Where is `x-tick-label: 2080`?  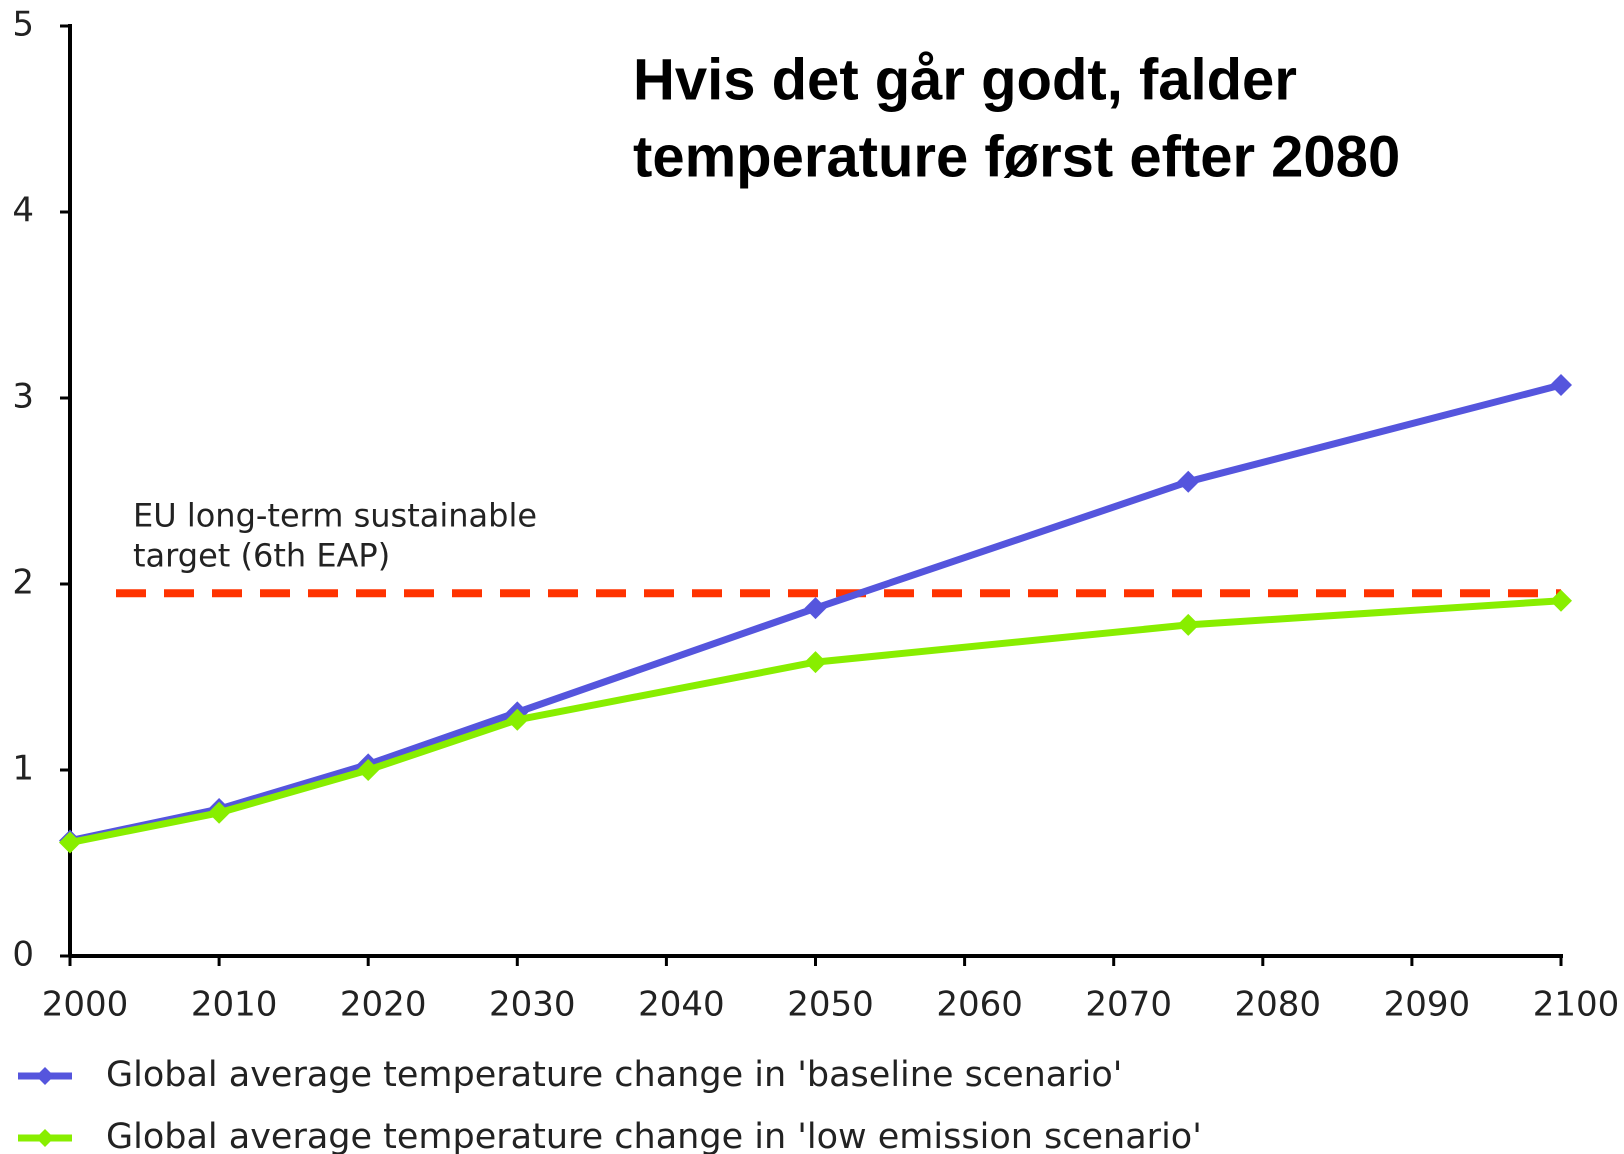 x-tick-label: 2080 is located at coordinates (1278, 1005).